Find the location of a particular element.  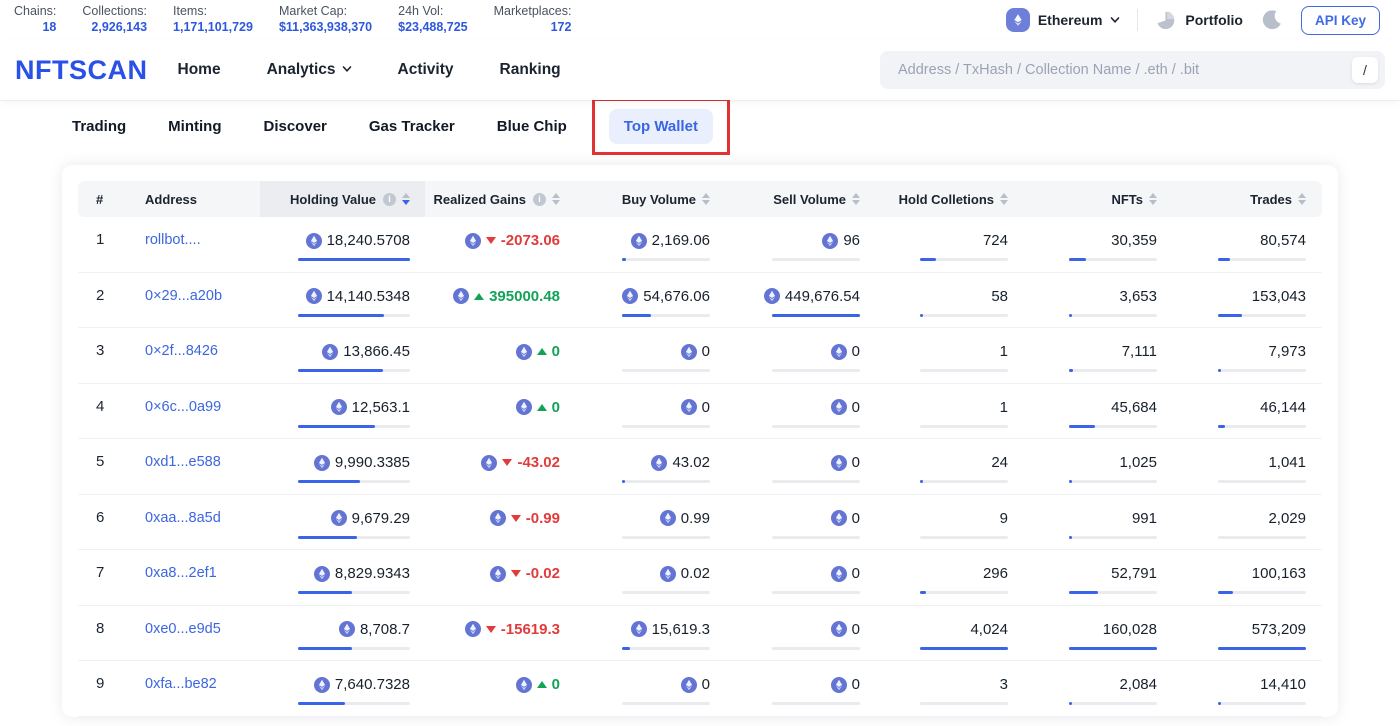

nav-item-ranking: Ranking is located at coordinates (530, 70).